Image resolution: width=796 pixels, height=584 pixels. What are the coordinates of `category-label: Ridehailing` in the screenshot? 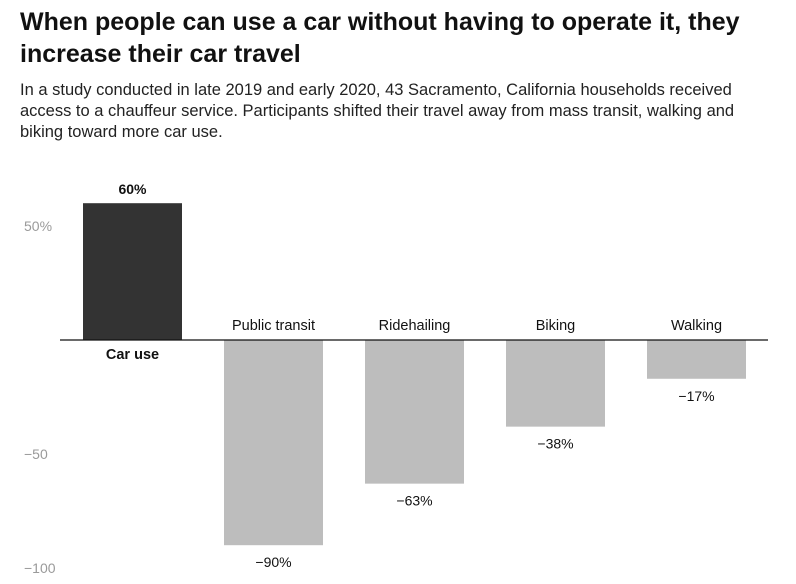 It's located at (415, 326).